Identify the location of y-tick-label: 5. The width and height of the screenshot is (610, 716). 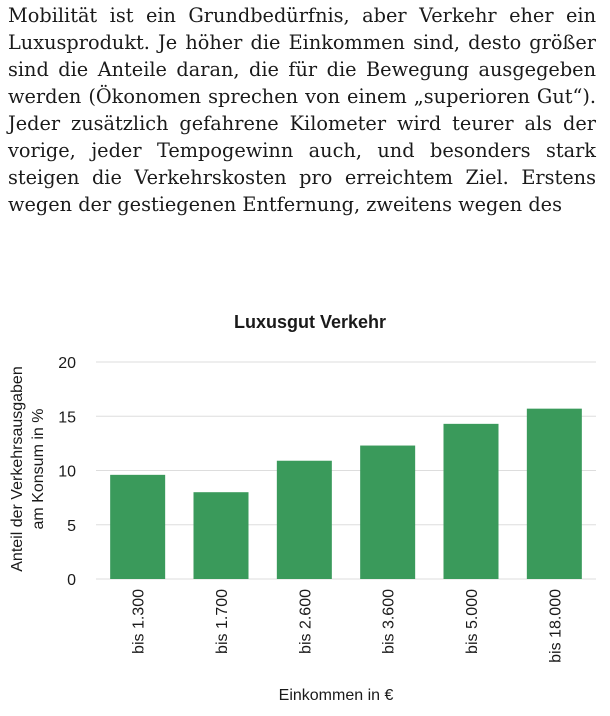
(71, 526).